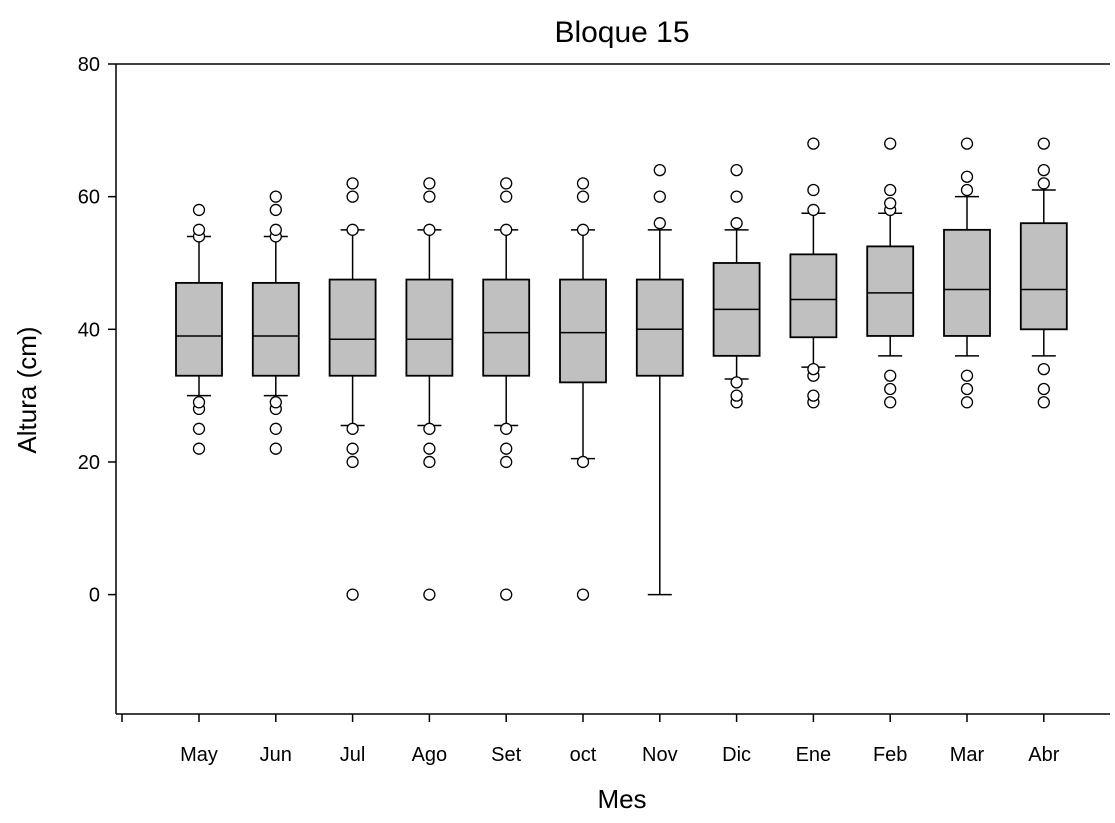  I want to click on x-tick-label: Jul, so click(353, 755).